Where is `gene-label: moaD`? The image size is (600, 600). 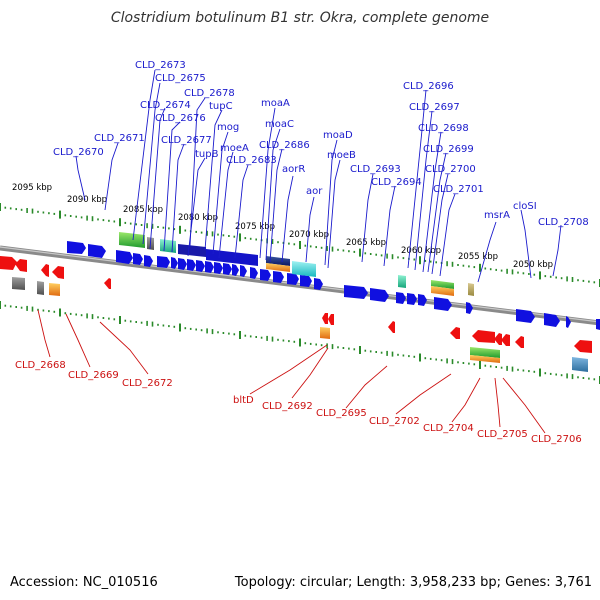
gene-label: moaD is located at coordinates (338, 135).